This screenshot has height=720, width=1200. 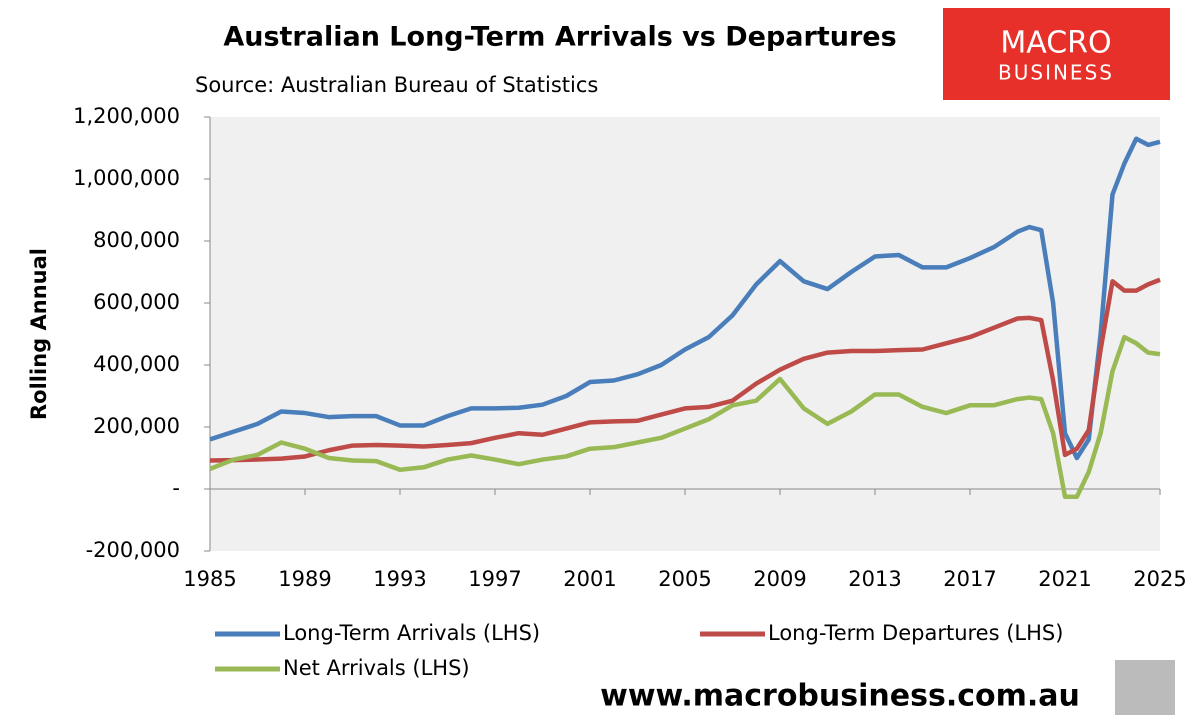 What do you see at coordinates (209, 579) in the screenshot?
I see `x-tick-label: 1985` at bounding box center [209, 579].